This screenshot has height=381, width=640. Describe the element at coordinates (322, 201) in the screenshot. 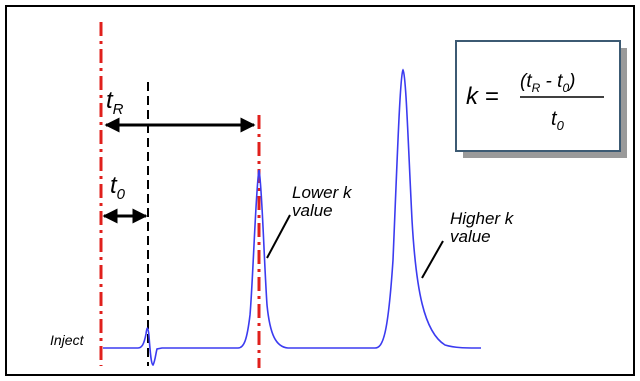

I see `lower-k-label: Lower k value` at that location.